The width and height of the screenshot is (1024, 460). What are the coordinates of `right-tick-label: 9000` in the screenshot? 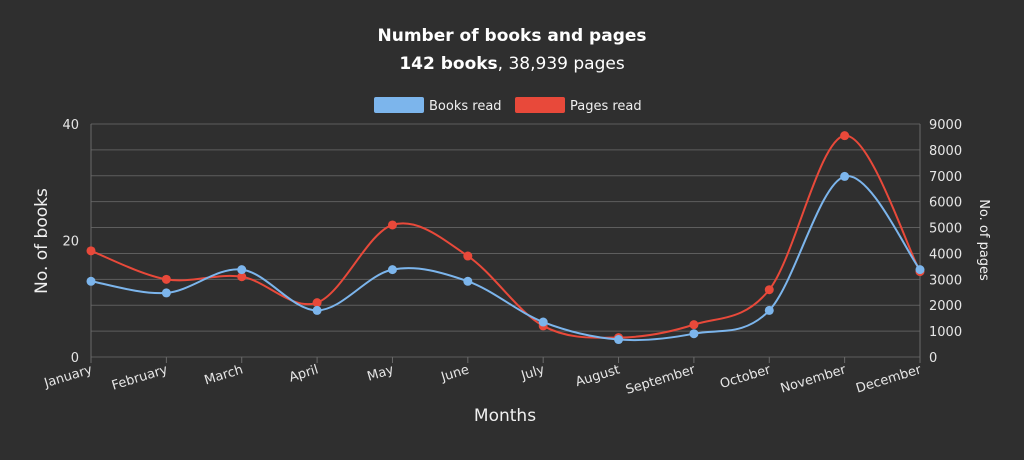 It's located at (945, 125).